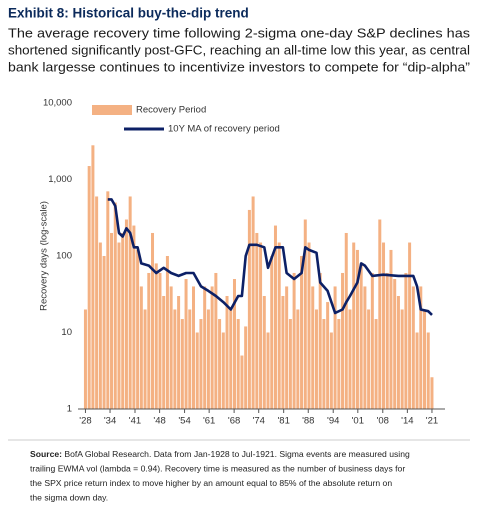 The height and width of the screenshot is (507, 478). I want to click on y-tick-label: 1, so click(69, 409).